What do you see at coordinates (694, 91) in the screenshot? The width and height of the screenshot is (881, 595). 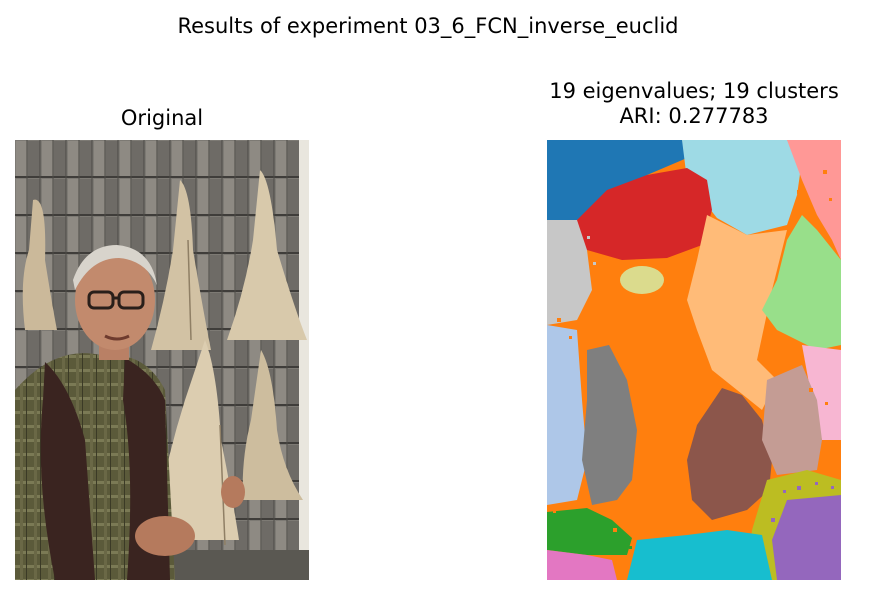 I see `segmentation-title-line-1: 19 eigenvalues; 19 clusters` at bounding box center [694, 91].